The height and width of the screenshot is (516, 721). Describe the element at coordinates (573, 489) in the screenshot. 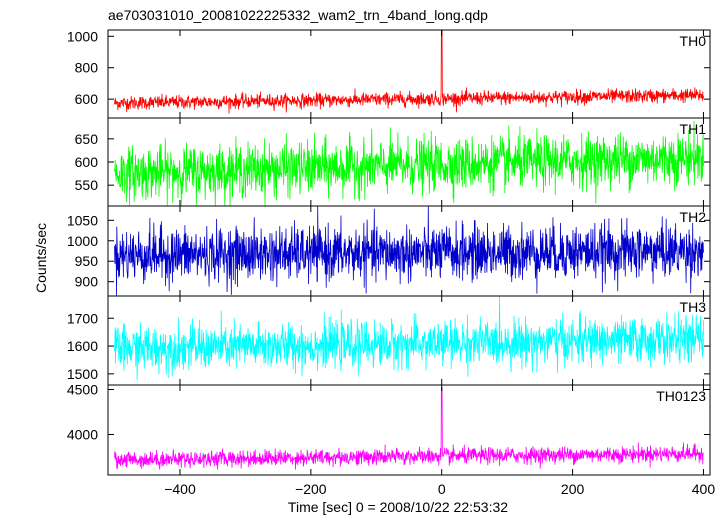

I see `x-tick-label: 200` at that location.